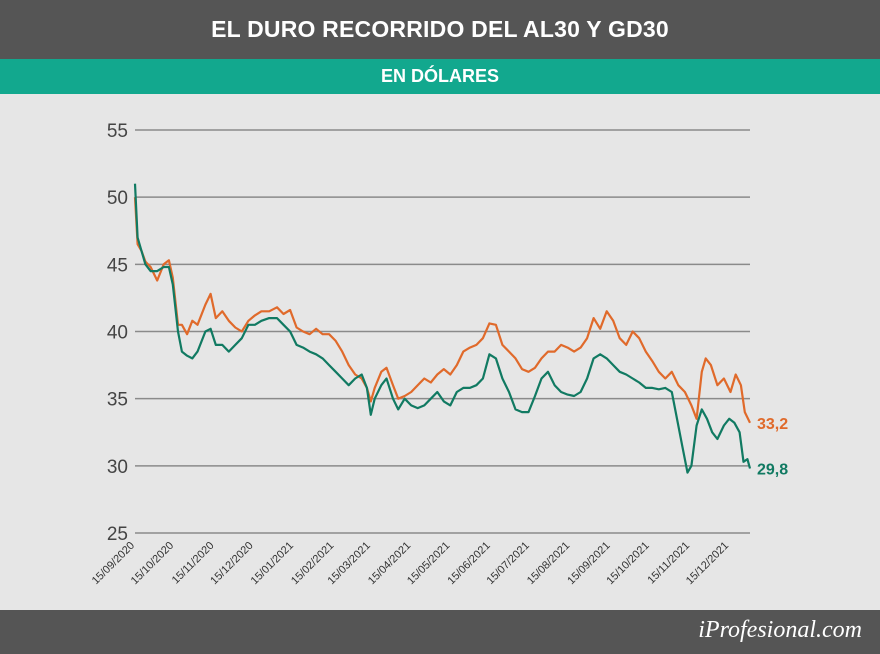 Image resolution: width=880 pixels, height=654 pixels. I want to click on y-tick-label: 30, so click(117, 467).